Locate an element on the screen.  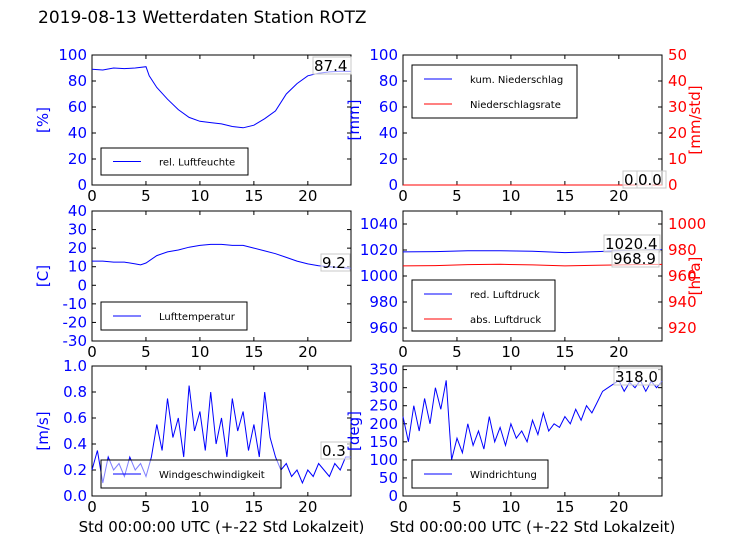
windspeed-ytick-label: 1.0 is located at coordinates (75, 366).